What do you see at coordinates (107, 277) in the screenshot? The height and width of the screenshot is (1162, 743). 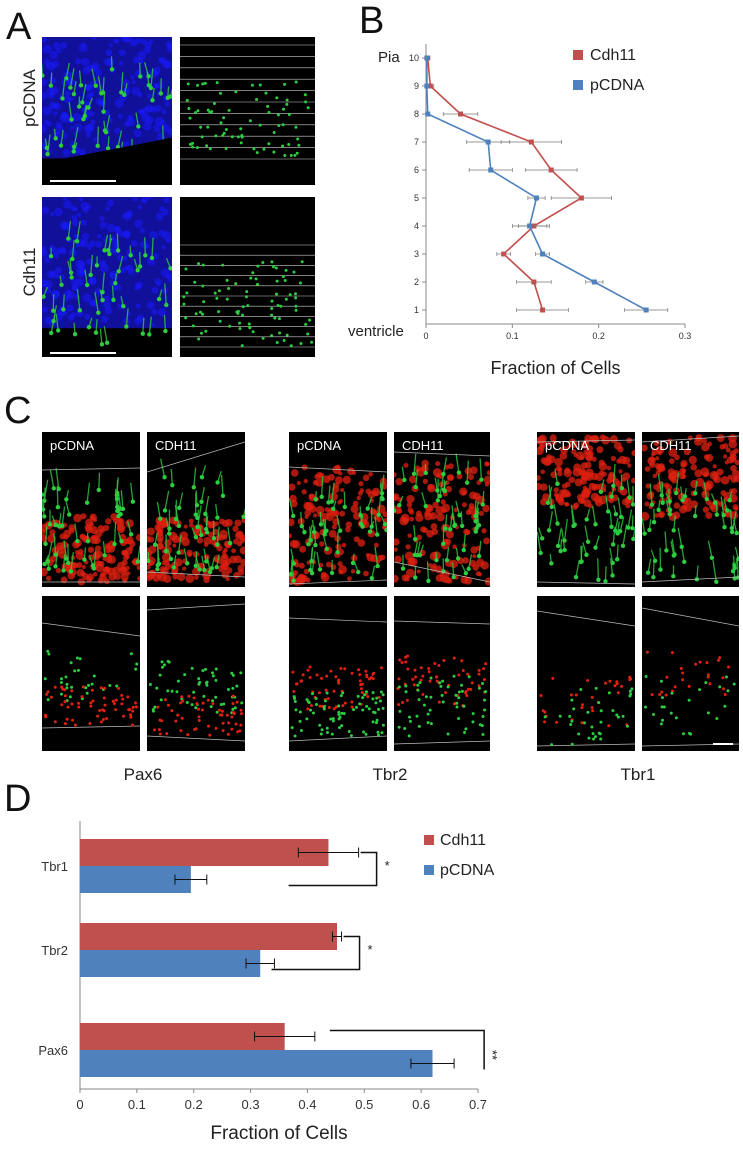 I see `micrograph-cdh11` at bounding box center [107, 277].